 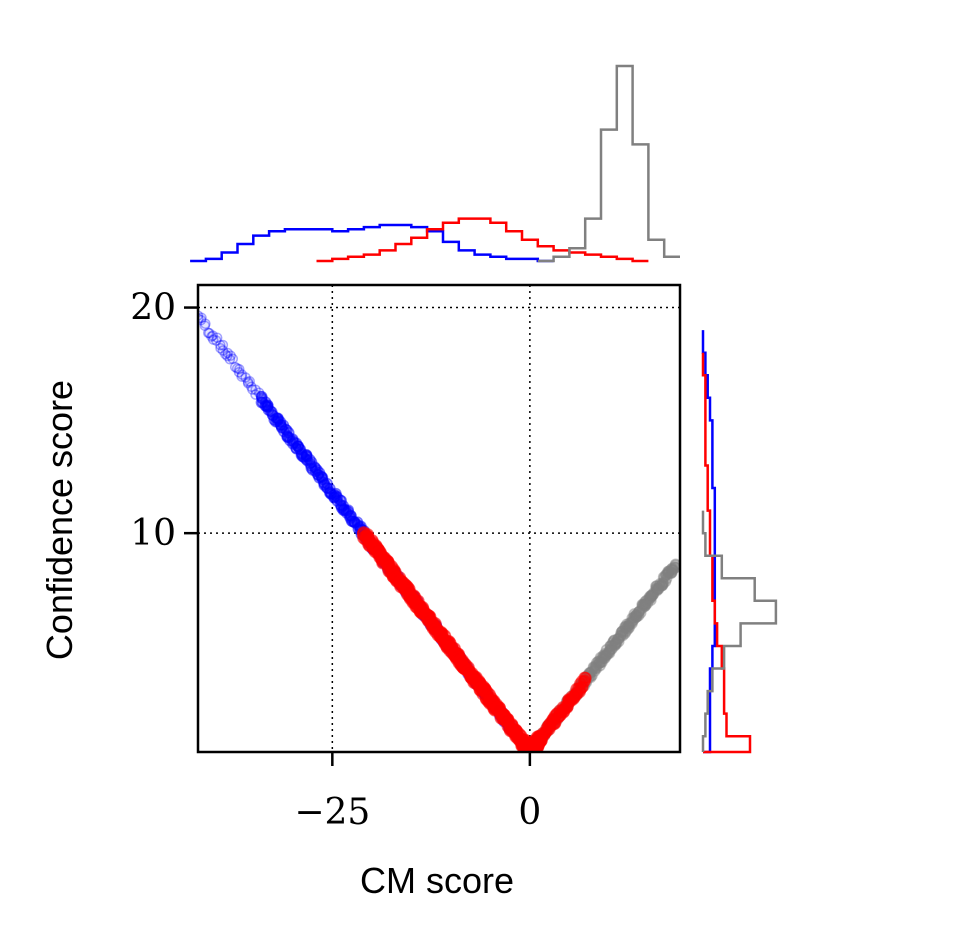 I want to click on y-axis-label: Confidence score, so click(x=59, y=520).